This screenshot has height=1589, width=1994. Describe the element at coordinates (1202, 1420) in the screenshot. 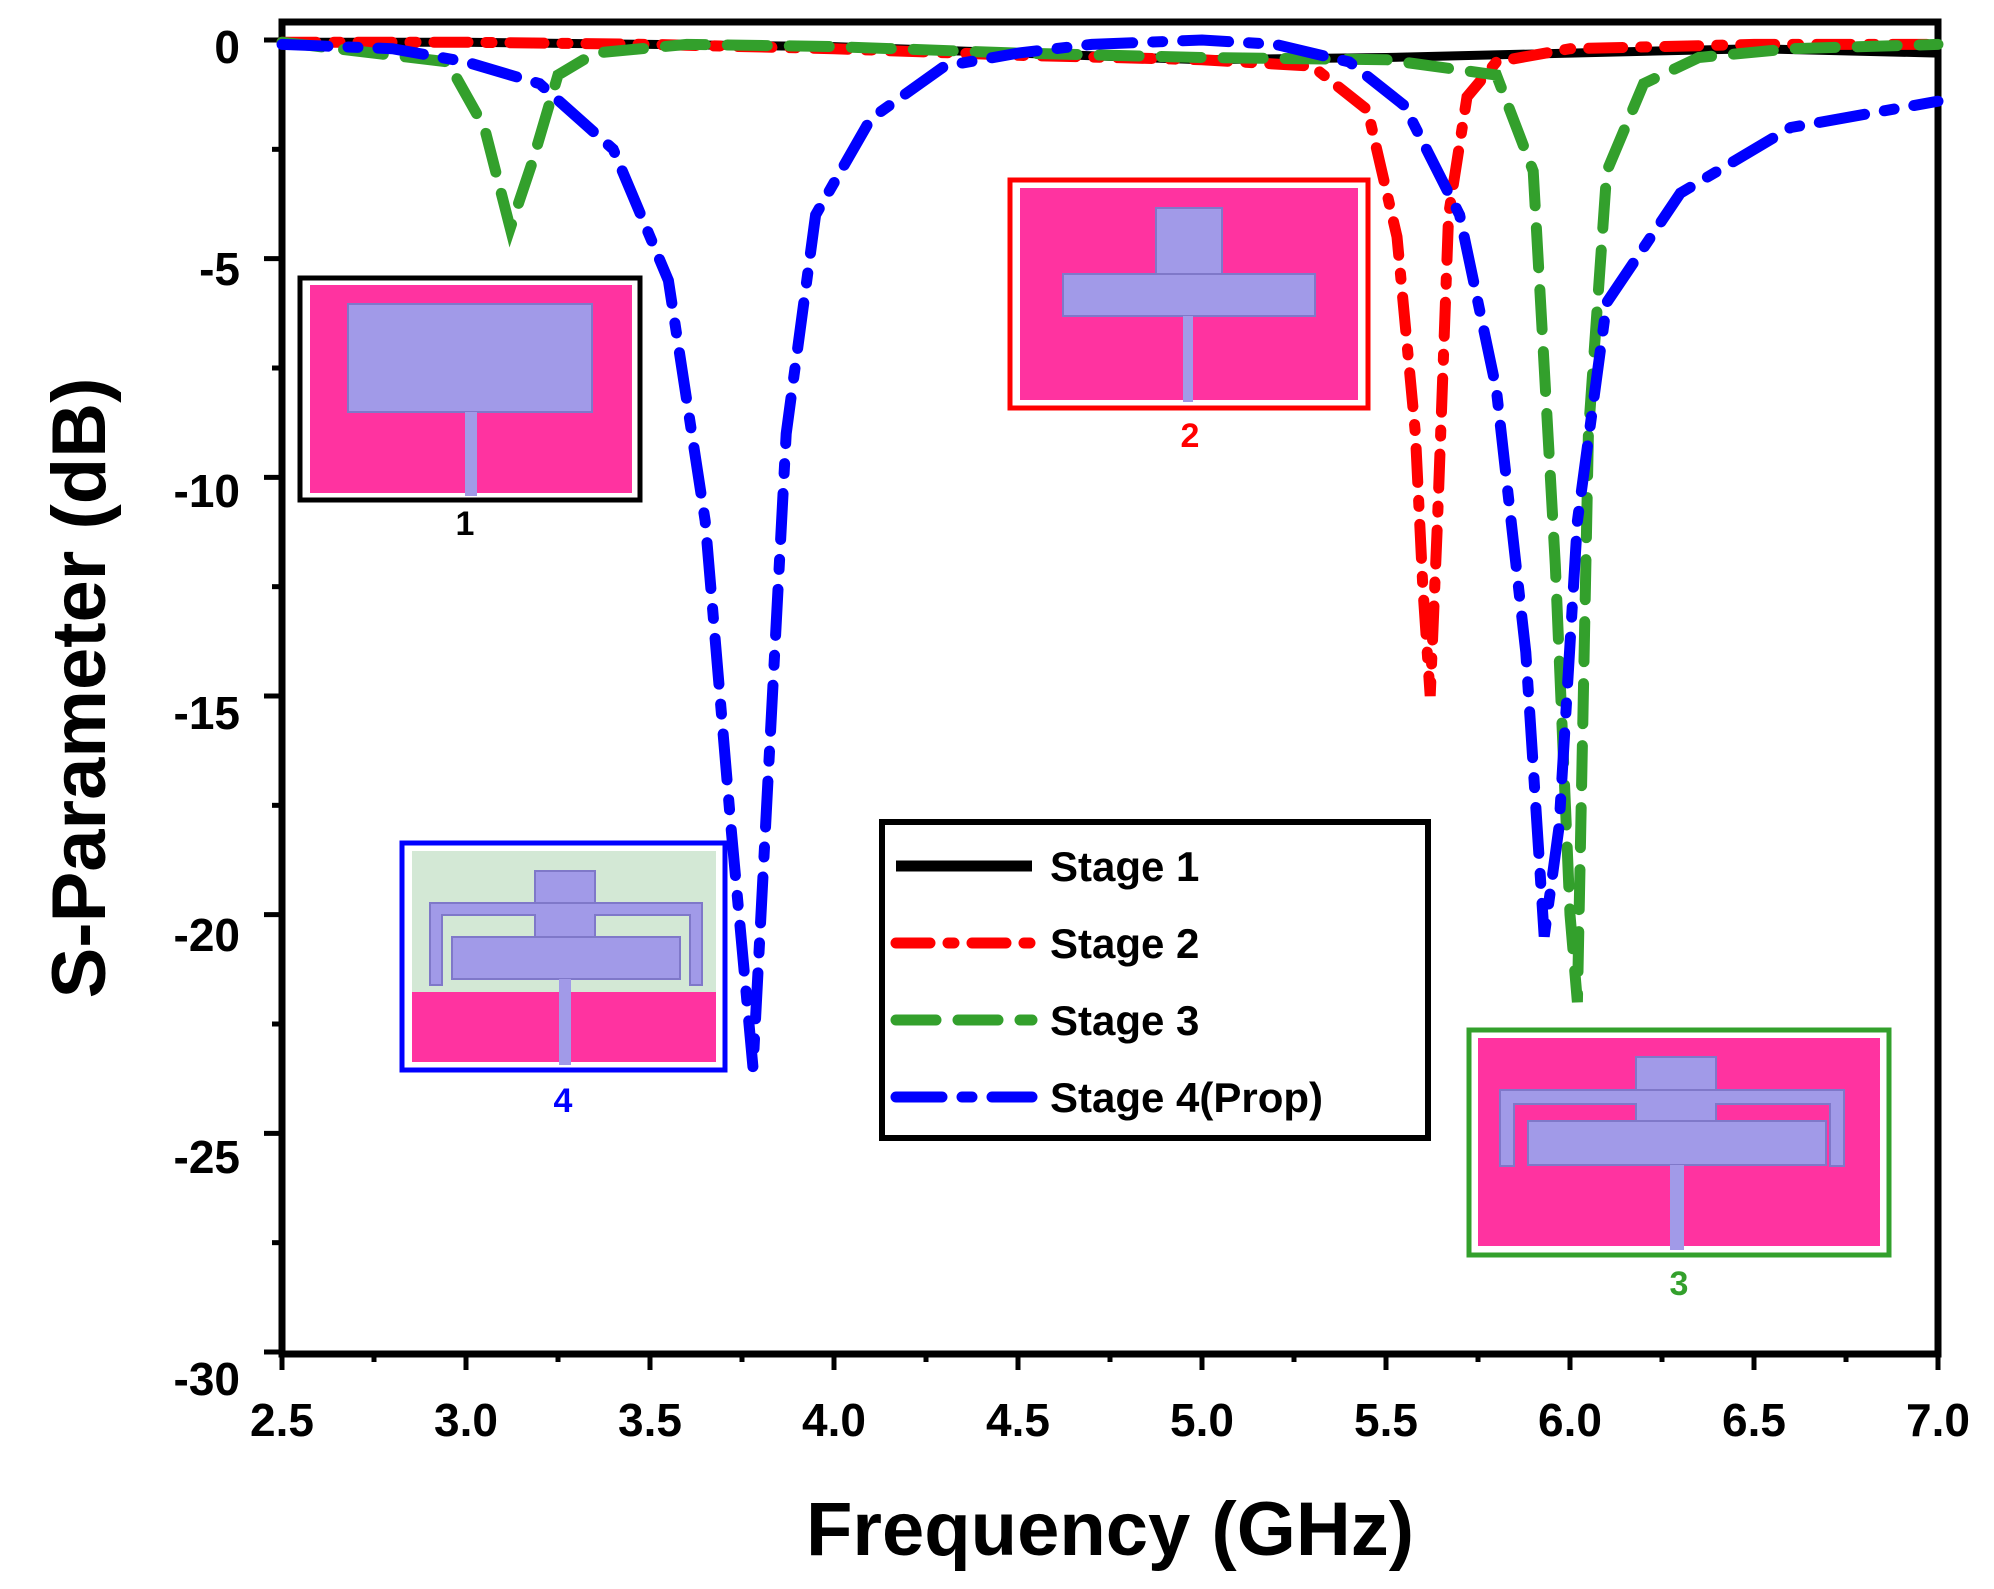

I see `x-tick-label: 5.0` at that location.